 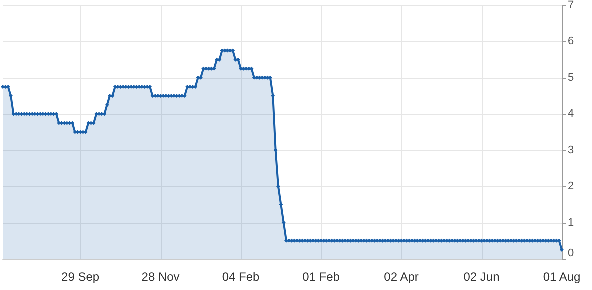 What do you see at coordinates (401, 277) in the screenshot?
I see `x-tick-label: 02 Apr` at bounding box center [401, 277].